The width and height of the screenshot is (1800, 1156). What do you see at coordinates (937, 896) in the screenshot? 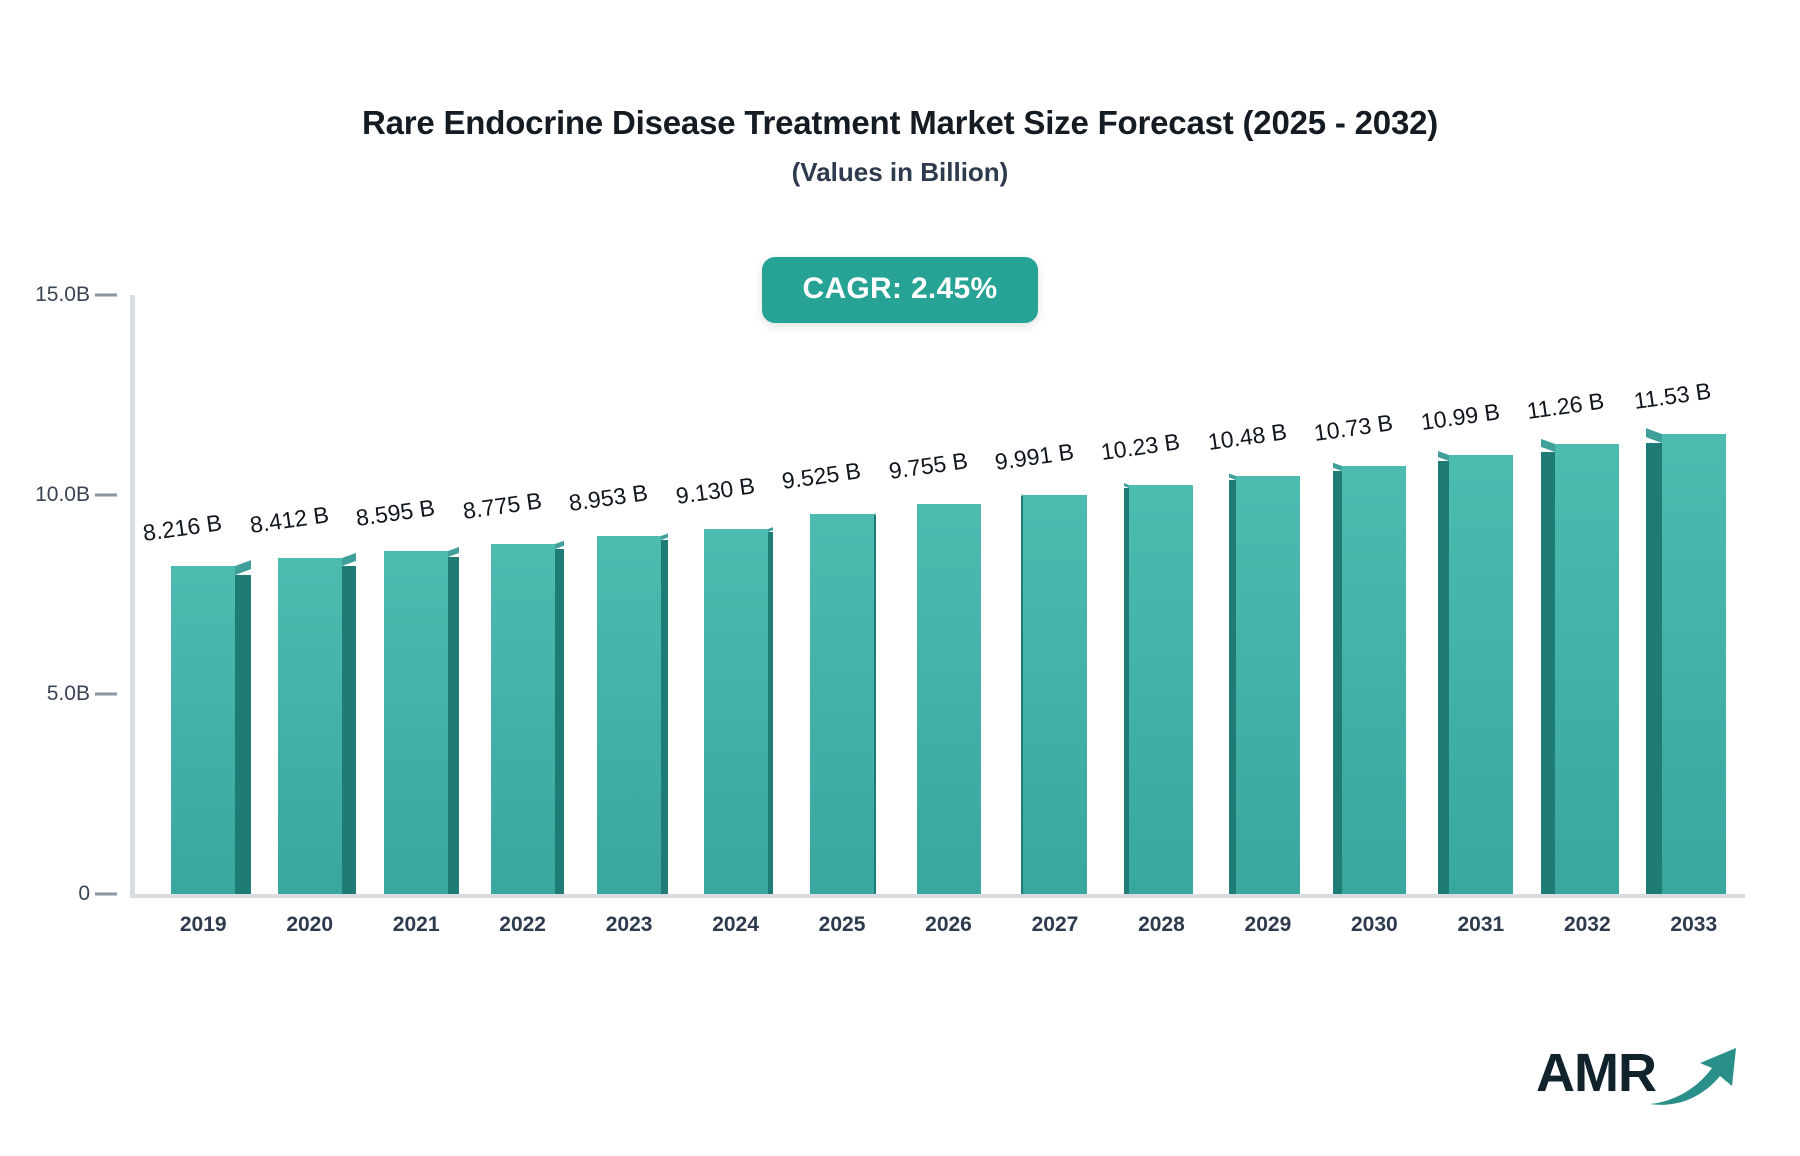
I see `x-axis-line` at bounding box center [937, 896].